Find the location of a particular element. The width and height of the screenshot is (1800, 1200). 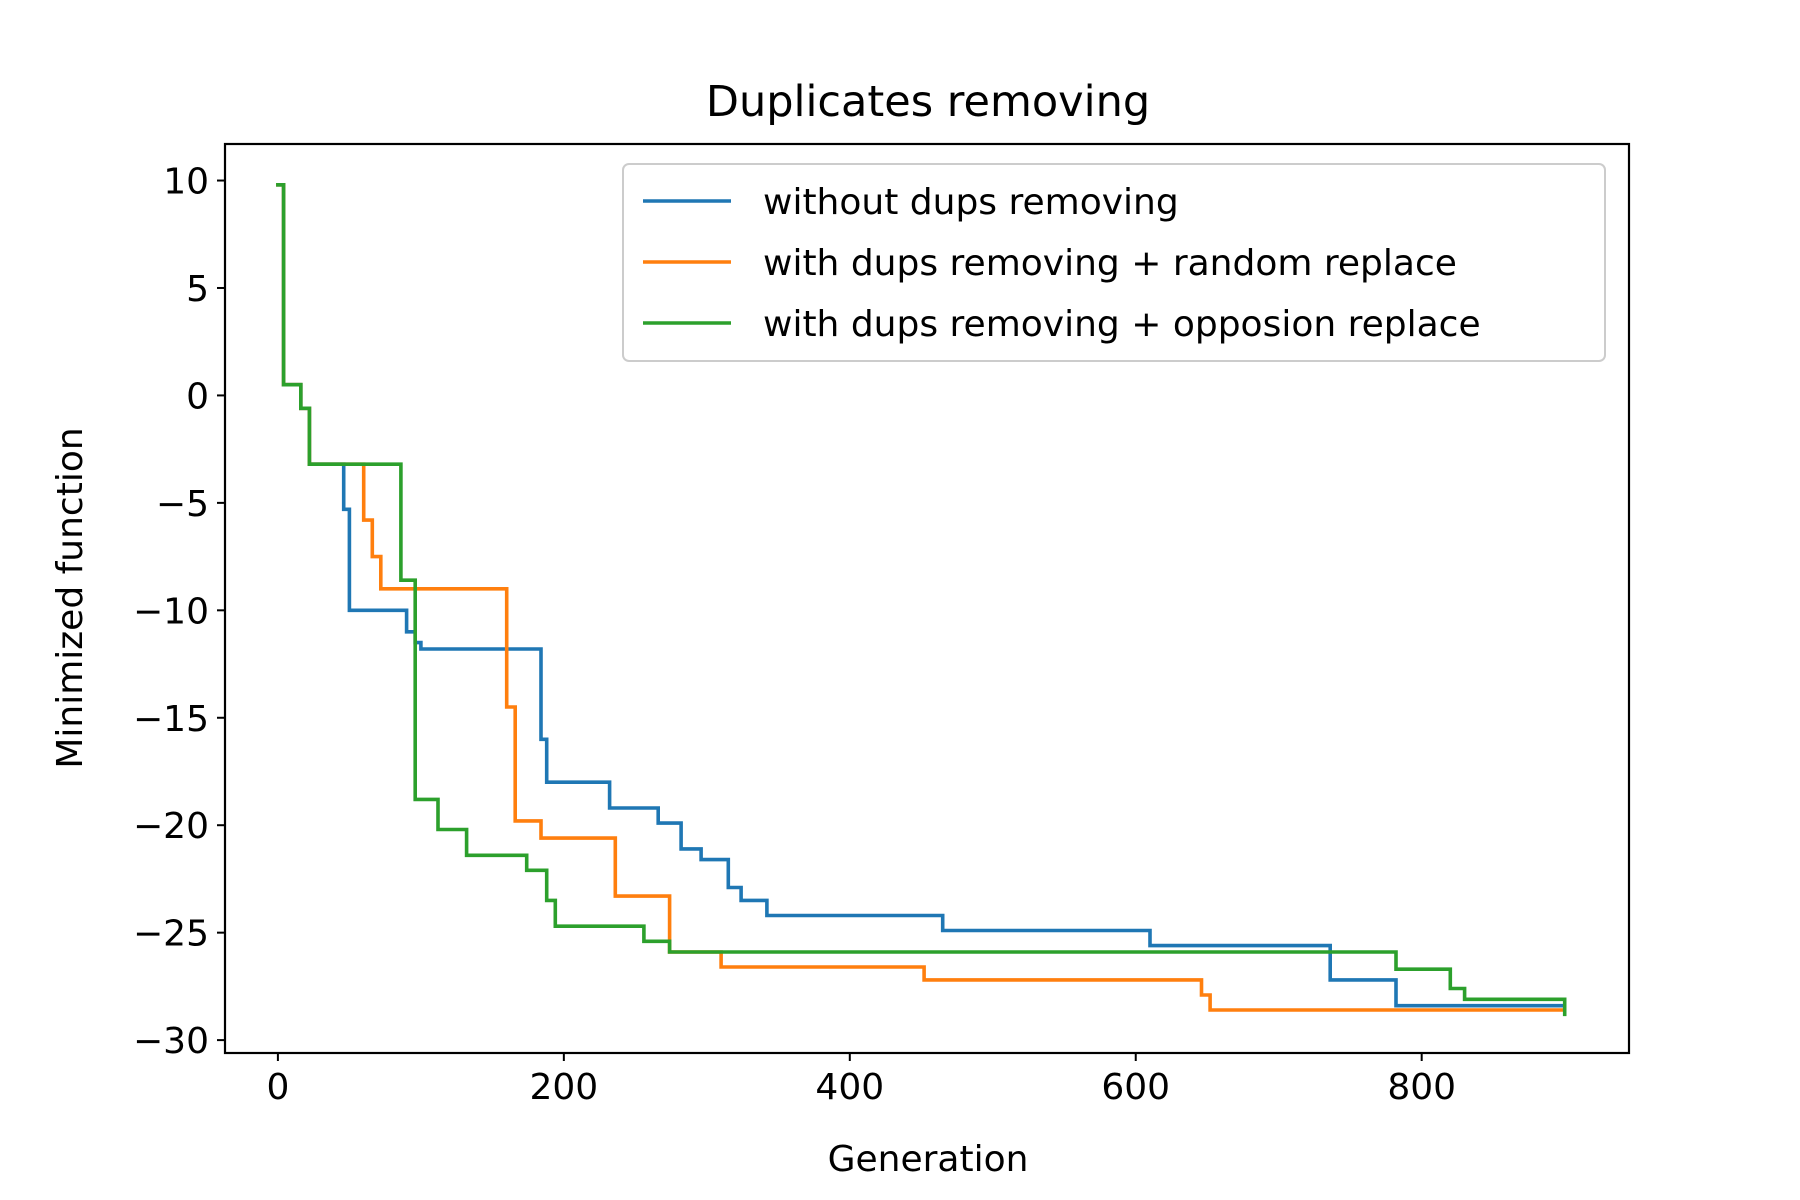

y-tick-label: 0 is located at coordinates (197, 396).